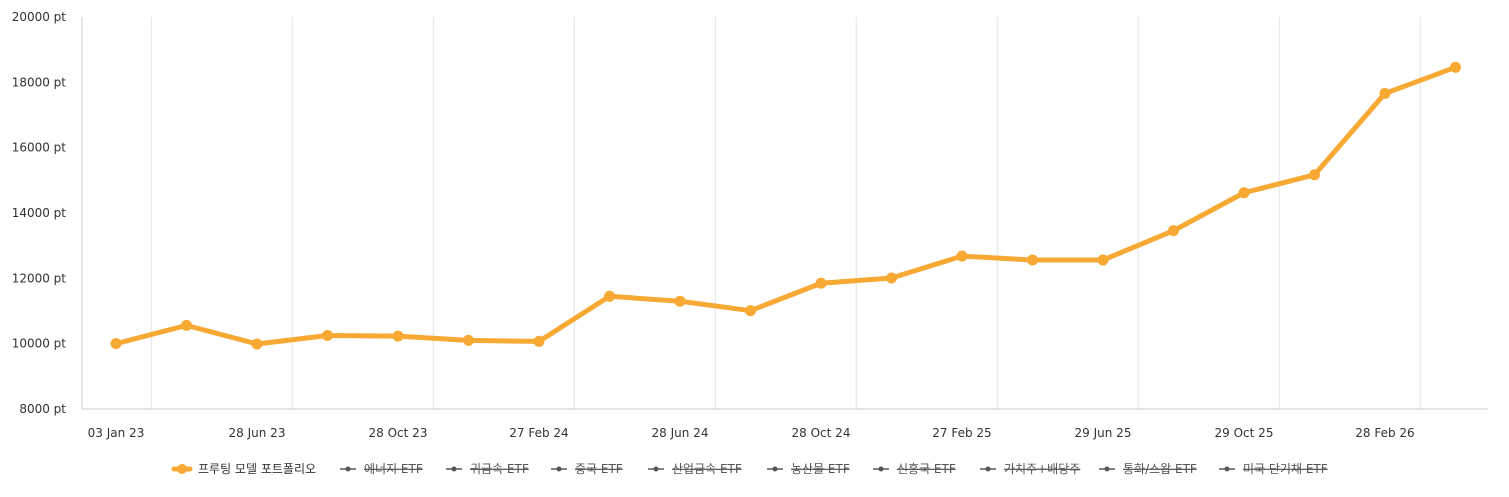 The width and height of the screenshot is (1509, 497). What do you see at coordinates (42, 409) in the screenshot?
I see `y-tick-label: 8000 pt` at bounding box center [42, 409].